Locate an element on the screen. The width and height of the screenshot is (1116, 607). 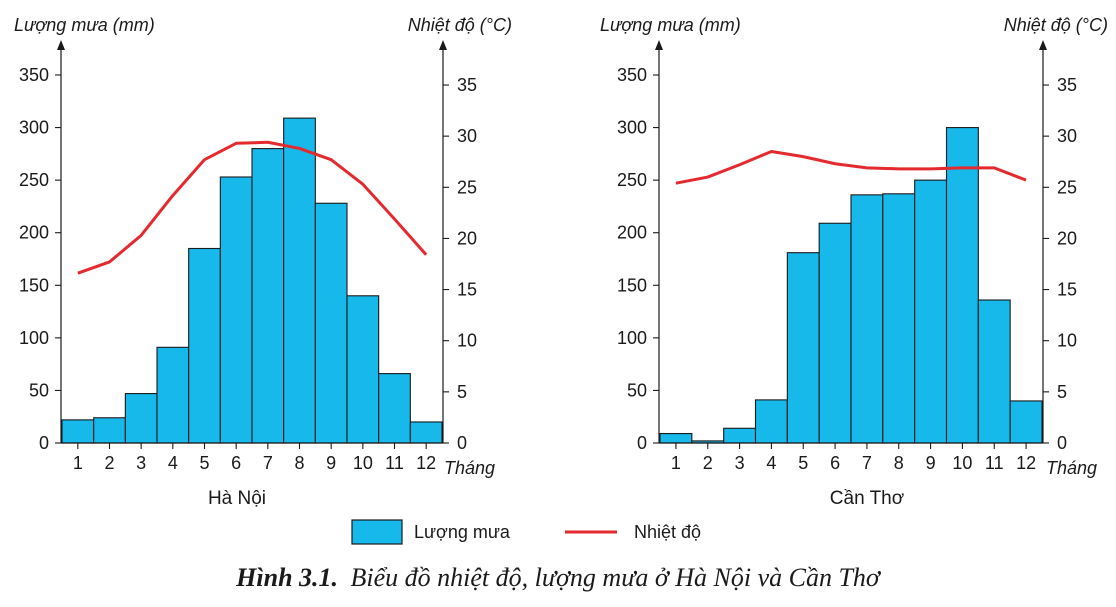
right-axis-title: Nhiệt độ (°C) is located at coordinates (1056, 25).